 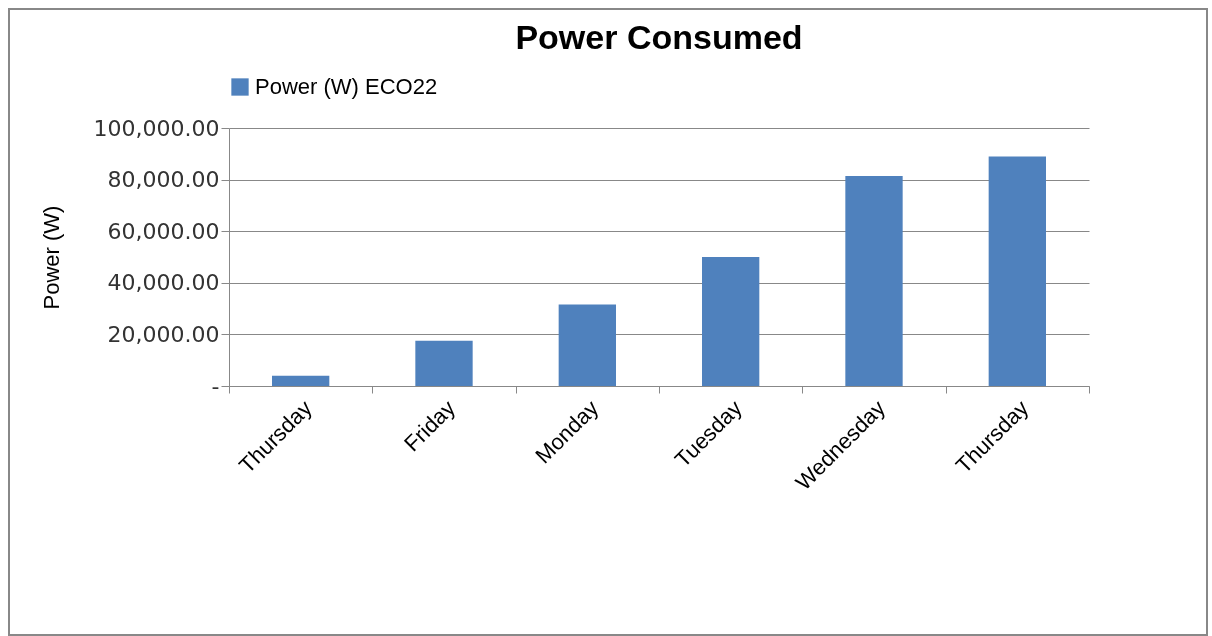 What do you see at coordinates (163, 231) in the screenshot?
I see `y-tick-label: 60,000.00` at bounding box center [163, 231].